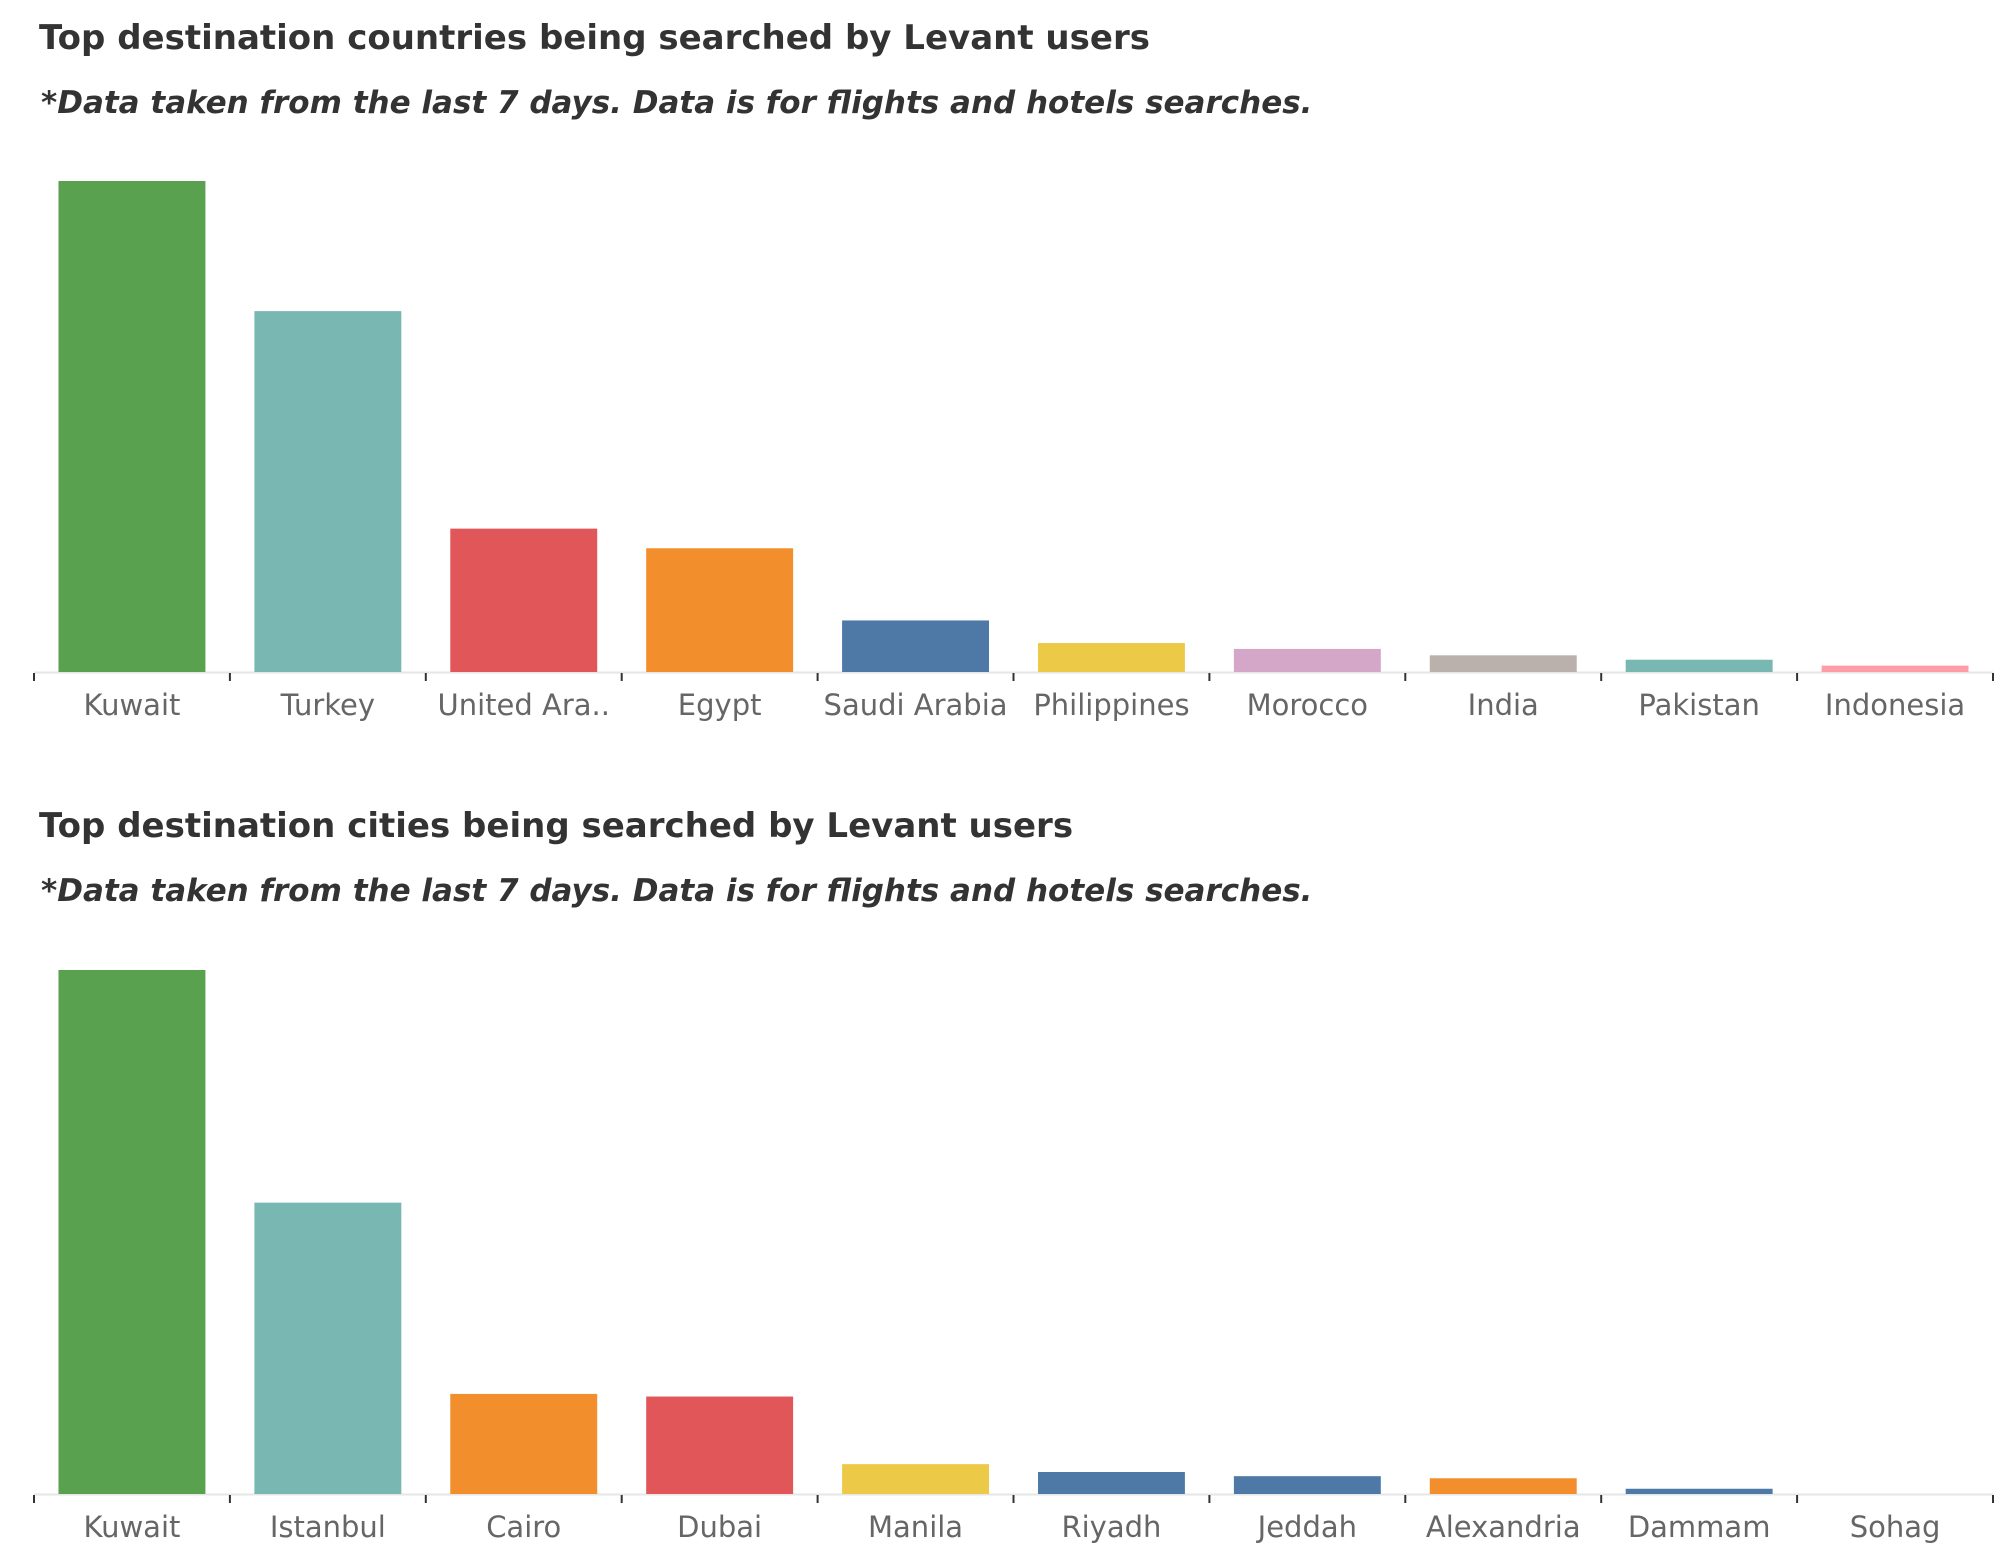 The height and width of the screenshot is (1564, 2012). I want to click on x-tick-label: Manila, so click(915, 1527).